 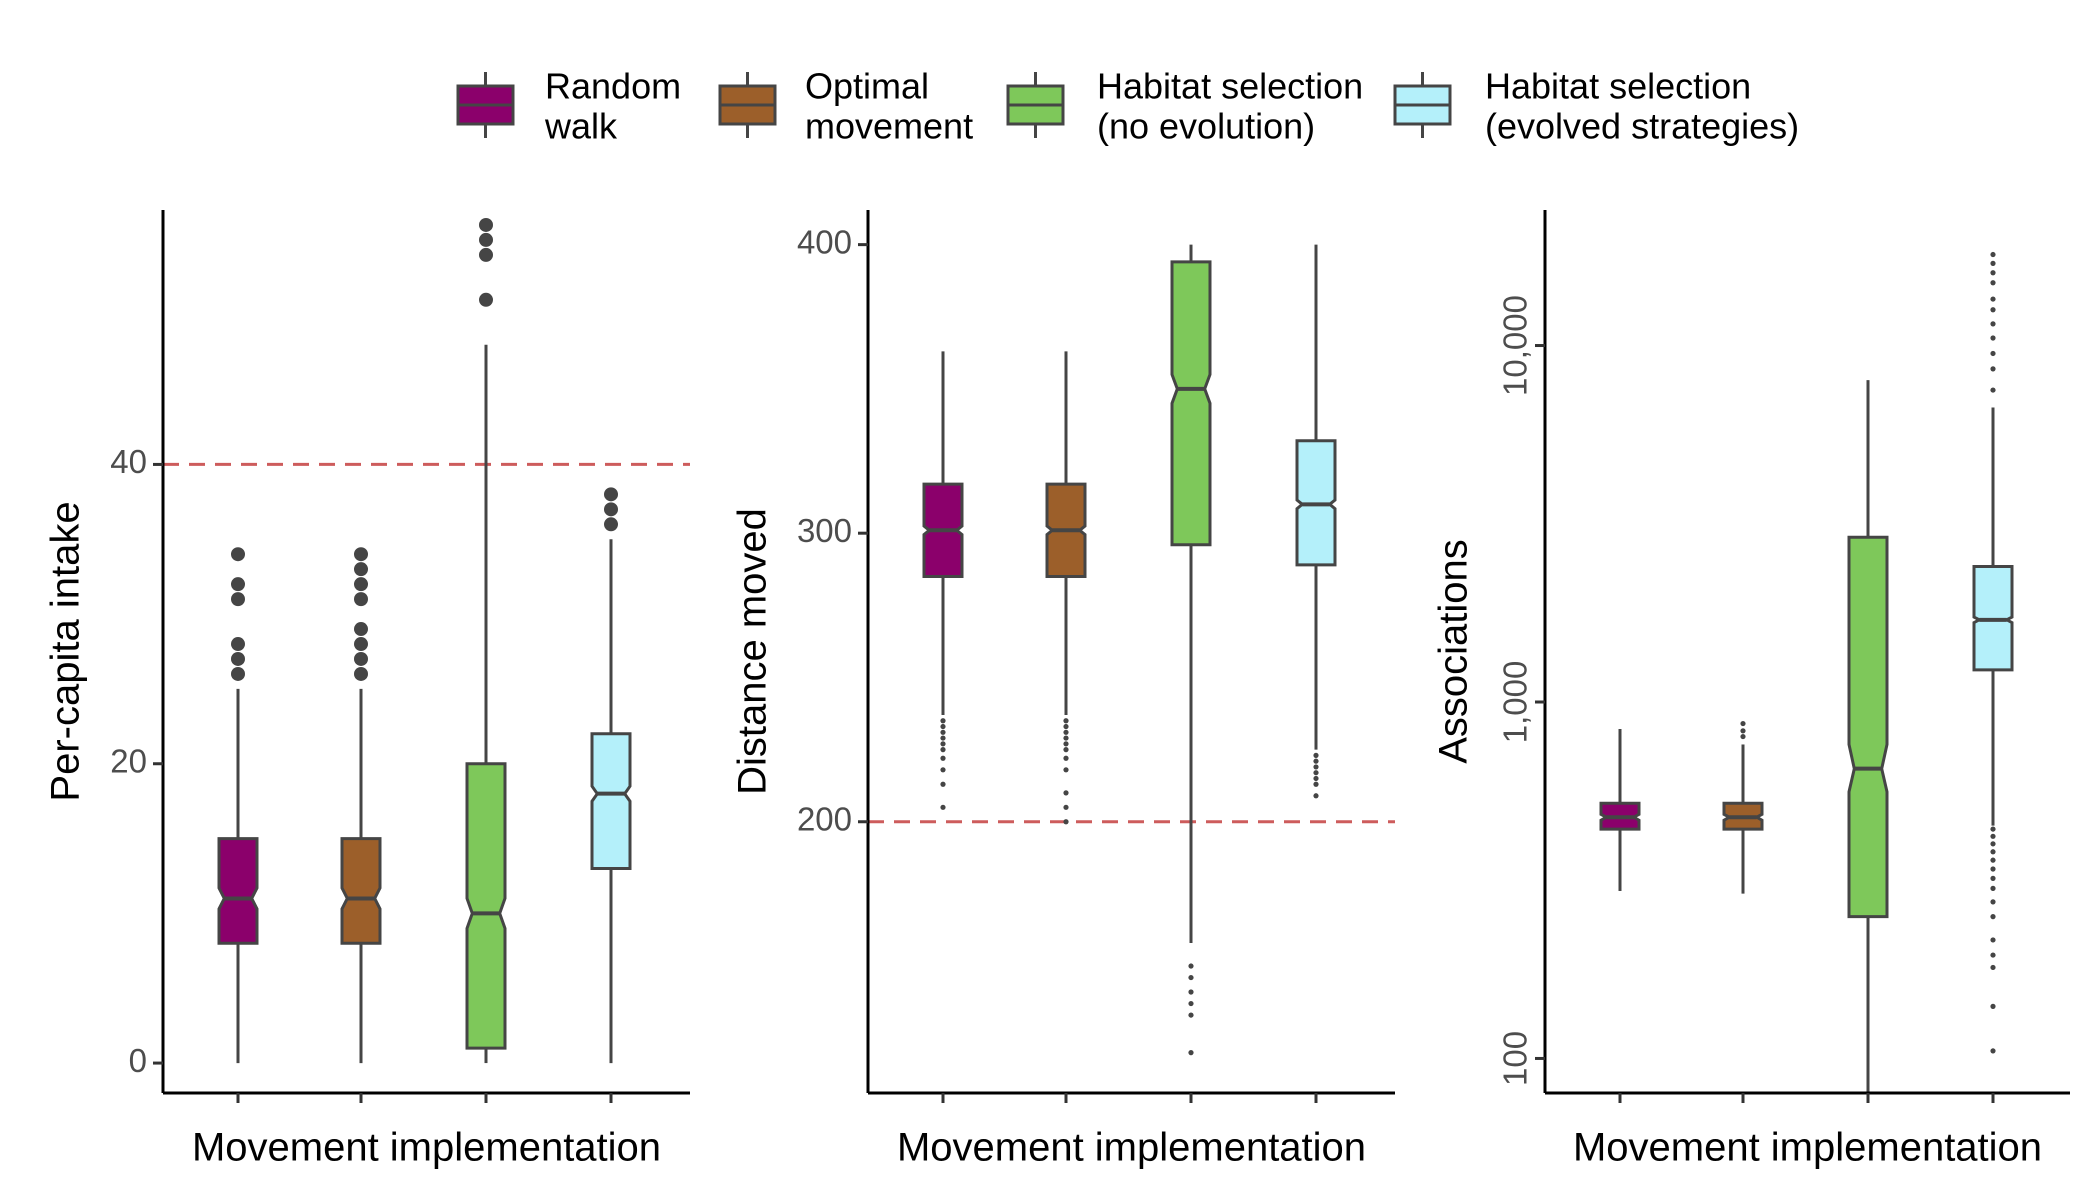 I want to click on y-tick-label: 40, so click(x=128, y=461).